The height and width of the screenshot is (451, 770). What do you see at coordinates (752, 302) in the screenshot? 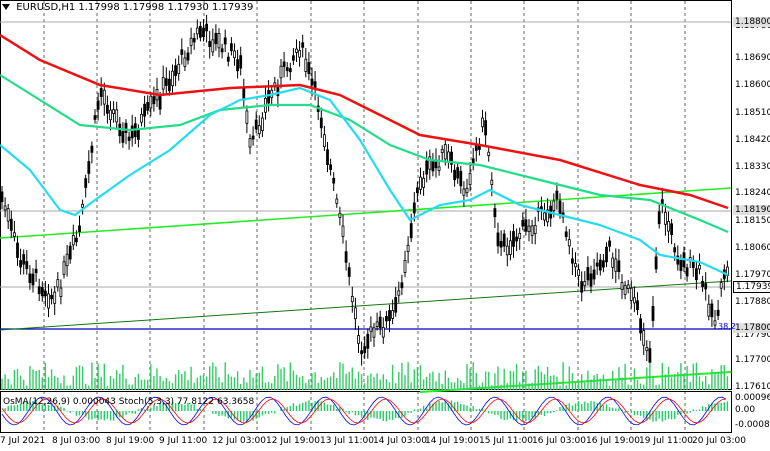
I see `price-tick: 1.17880` at bounding box center [752, 302].